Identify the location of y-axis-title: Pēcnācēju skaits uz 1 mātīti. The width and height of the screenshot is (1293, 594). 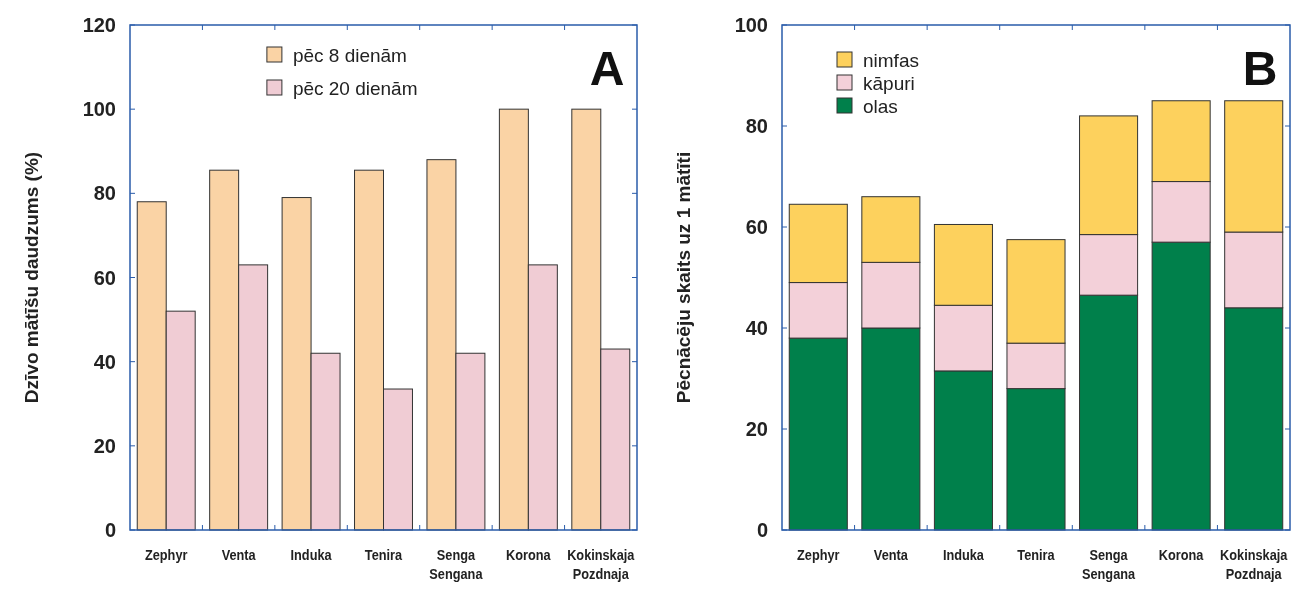
(683, 277).